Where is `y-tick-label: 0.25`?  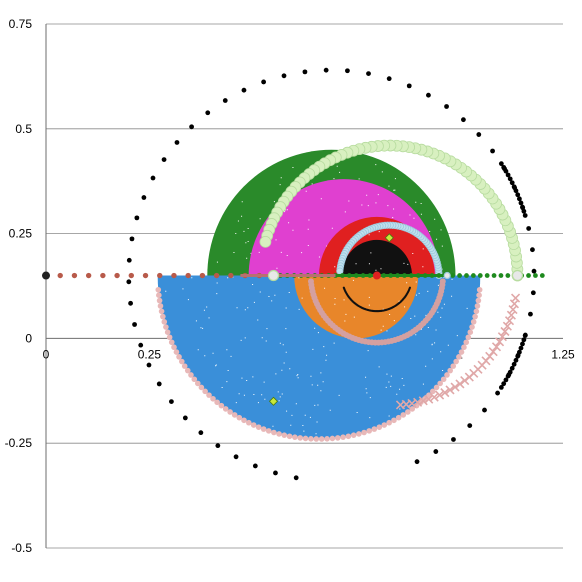 y-tick-label: 0.25 is located at coordinates (21, 234).